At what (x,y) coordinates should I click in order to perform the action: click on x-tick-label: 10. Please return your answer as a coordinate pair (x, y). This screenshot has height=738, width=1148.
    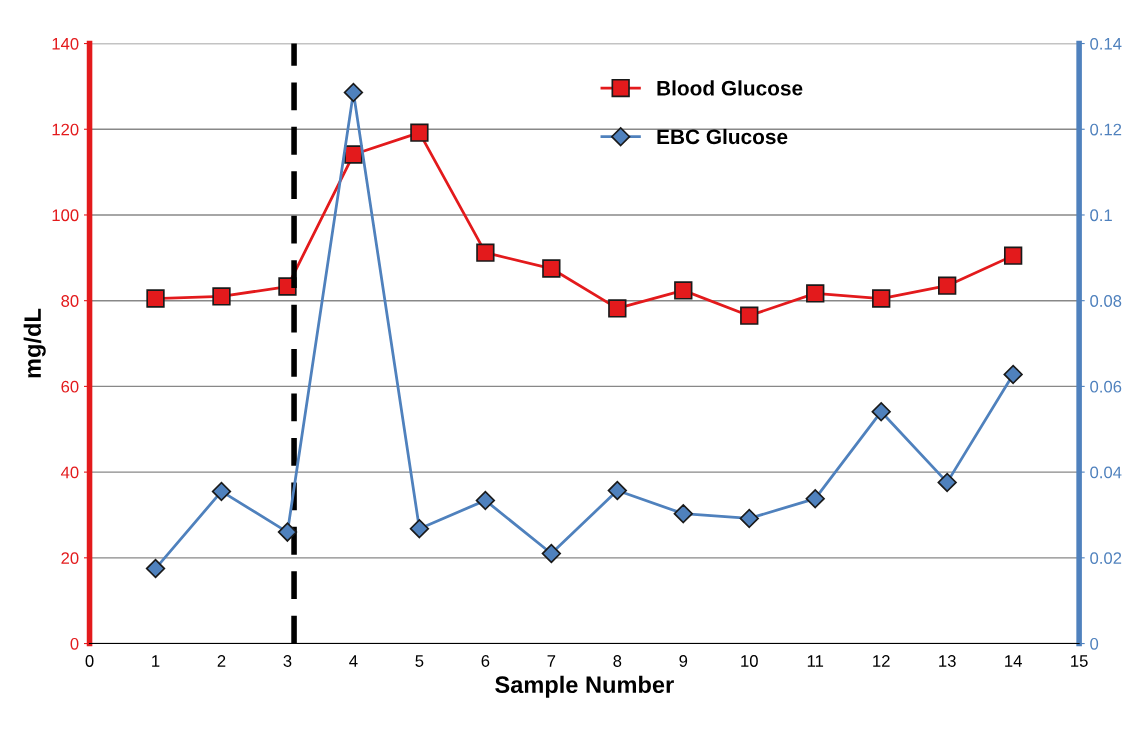
    Looking at the image, I should click on (749, 661).